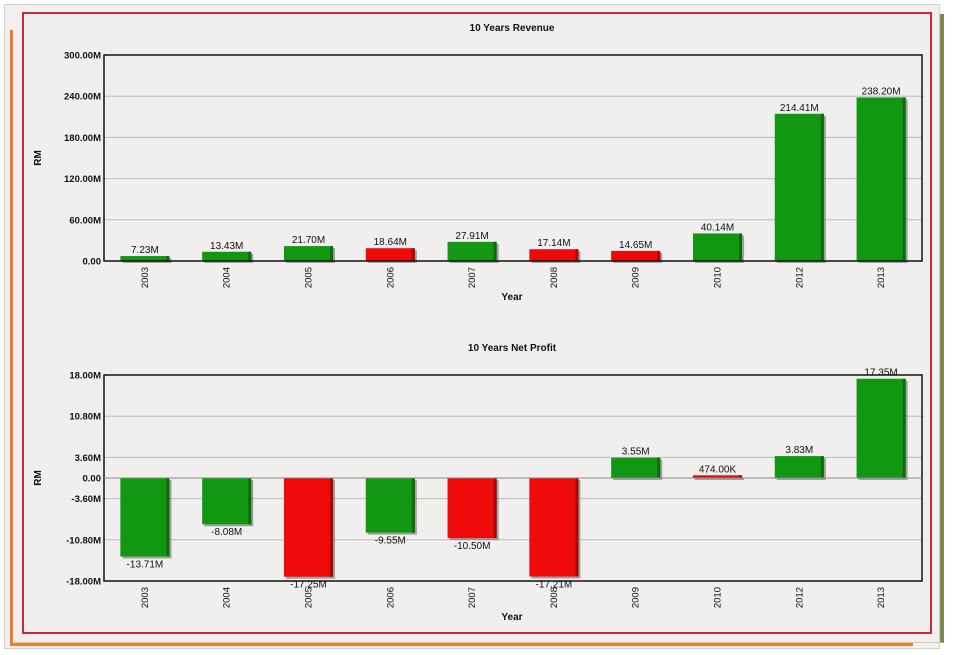 This screenshot has height=655, width=953. I want to click on data-label: 214.41M, so click(799, 108).